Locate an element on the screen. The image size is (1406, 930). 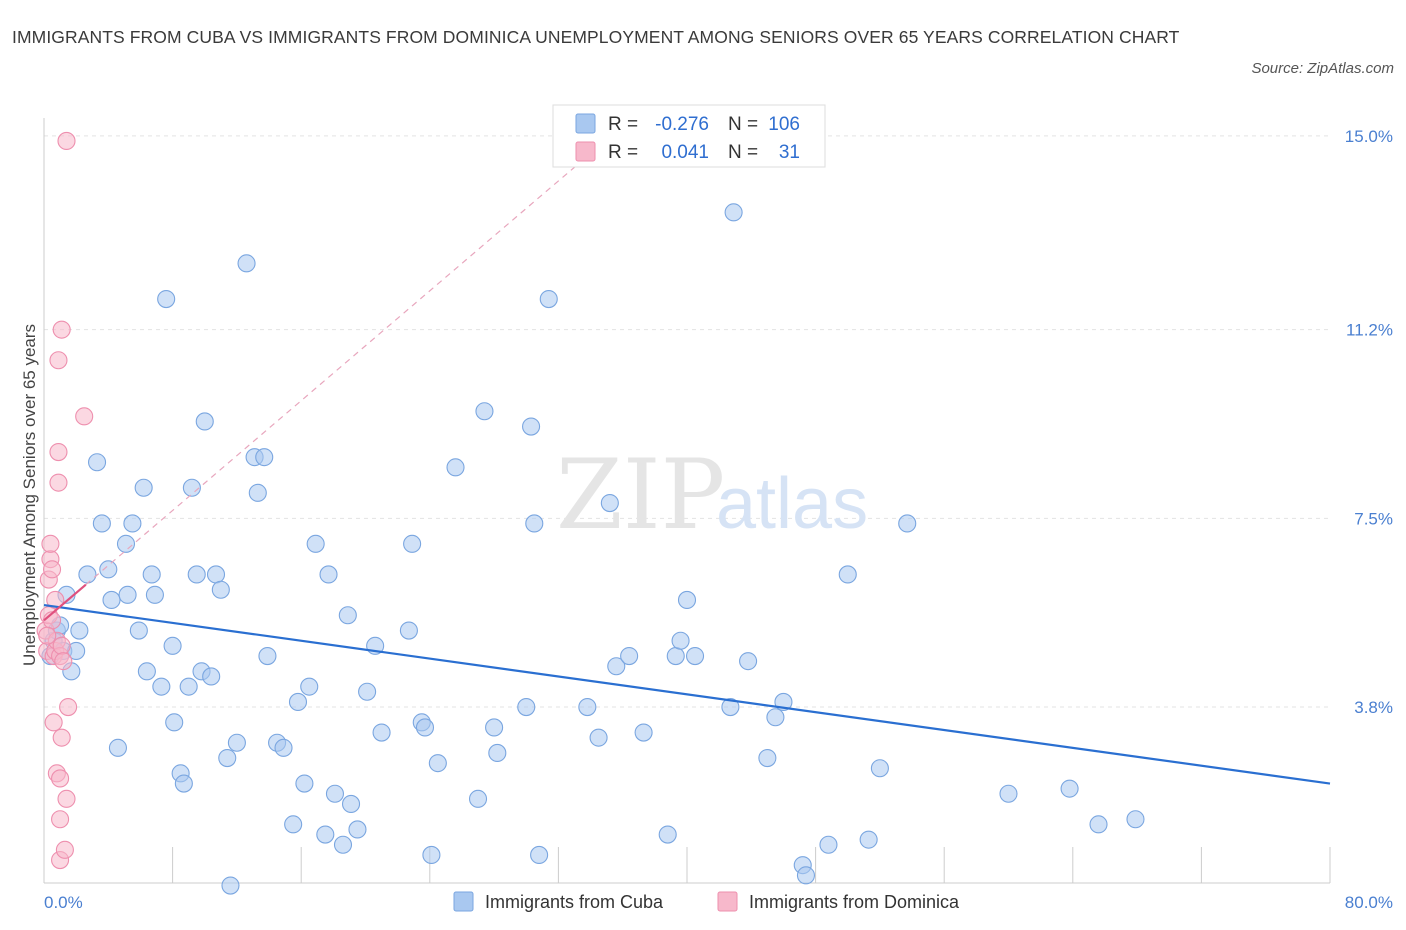
dominica-points is located at coordinates (65, 500).